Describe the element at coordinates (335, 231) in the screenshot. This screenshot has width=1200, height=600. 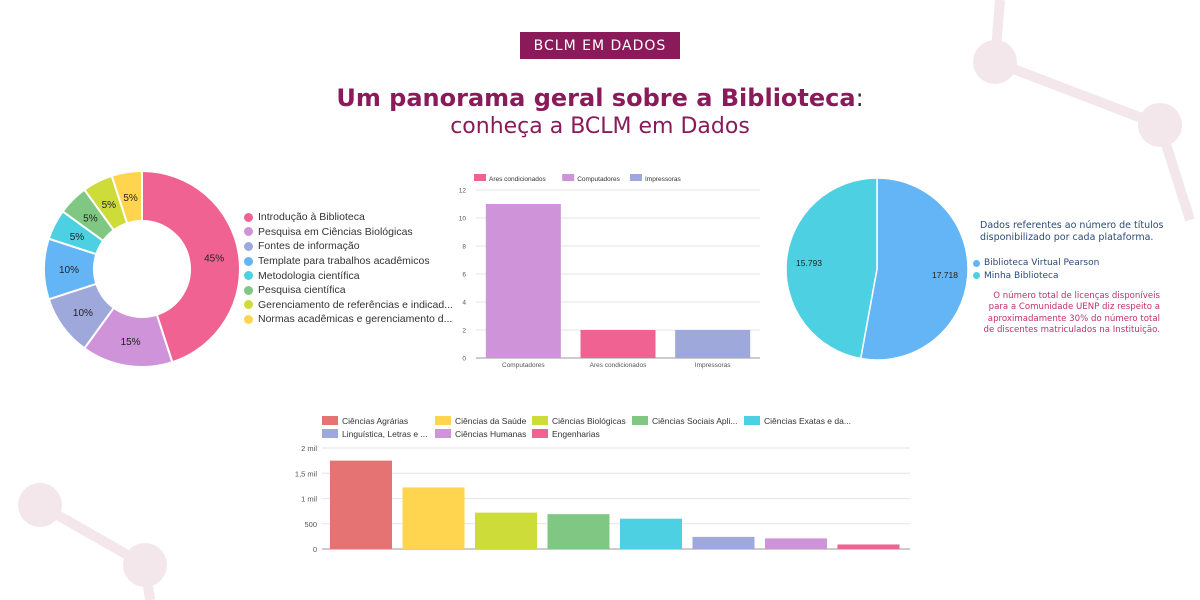
I see `legend-label: Pesquisa em Ciências Biológicas` at that location.